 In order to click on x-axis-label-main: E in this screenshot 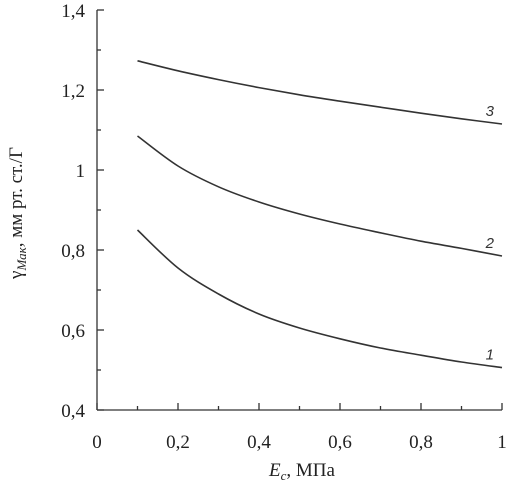, I will do `click(274, 470)`.